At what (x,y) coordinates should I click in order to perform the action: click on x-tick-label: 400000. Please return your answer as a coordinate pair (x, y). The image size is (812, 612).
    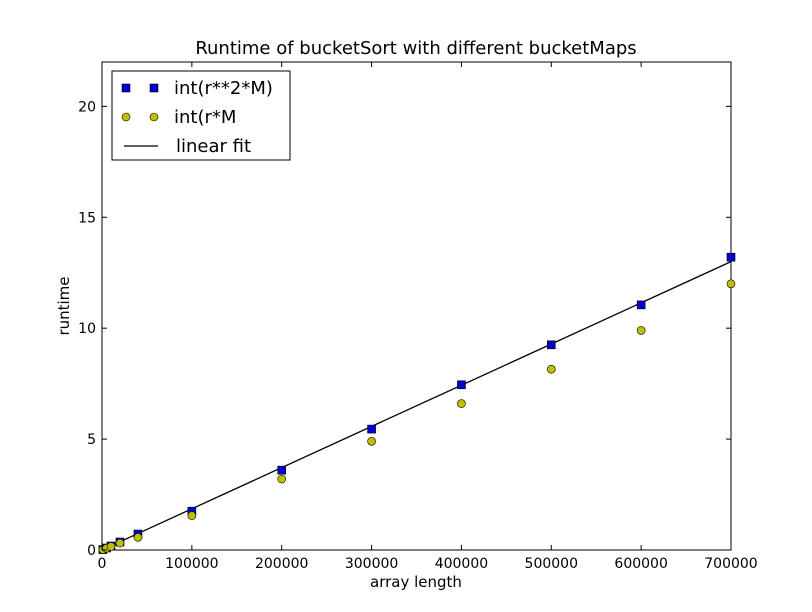
    Looking at the image, I should click on (461, 564).